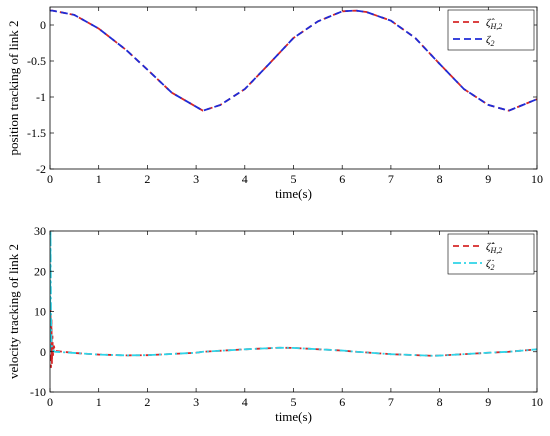 This screenshot has height=436, width=550. What do you see at coordinates (36, 133) in the screenshot?
I see `y-tick-label: -1.5` at bounding box center [36, 133].